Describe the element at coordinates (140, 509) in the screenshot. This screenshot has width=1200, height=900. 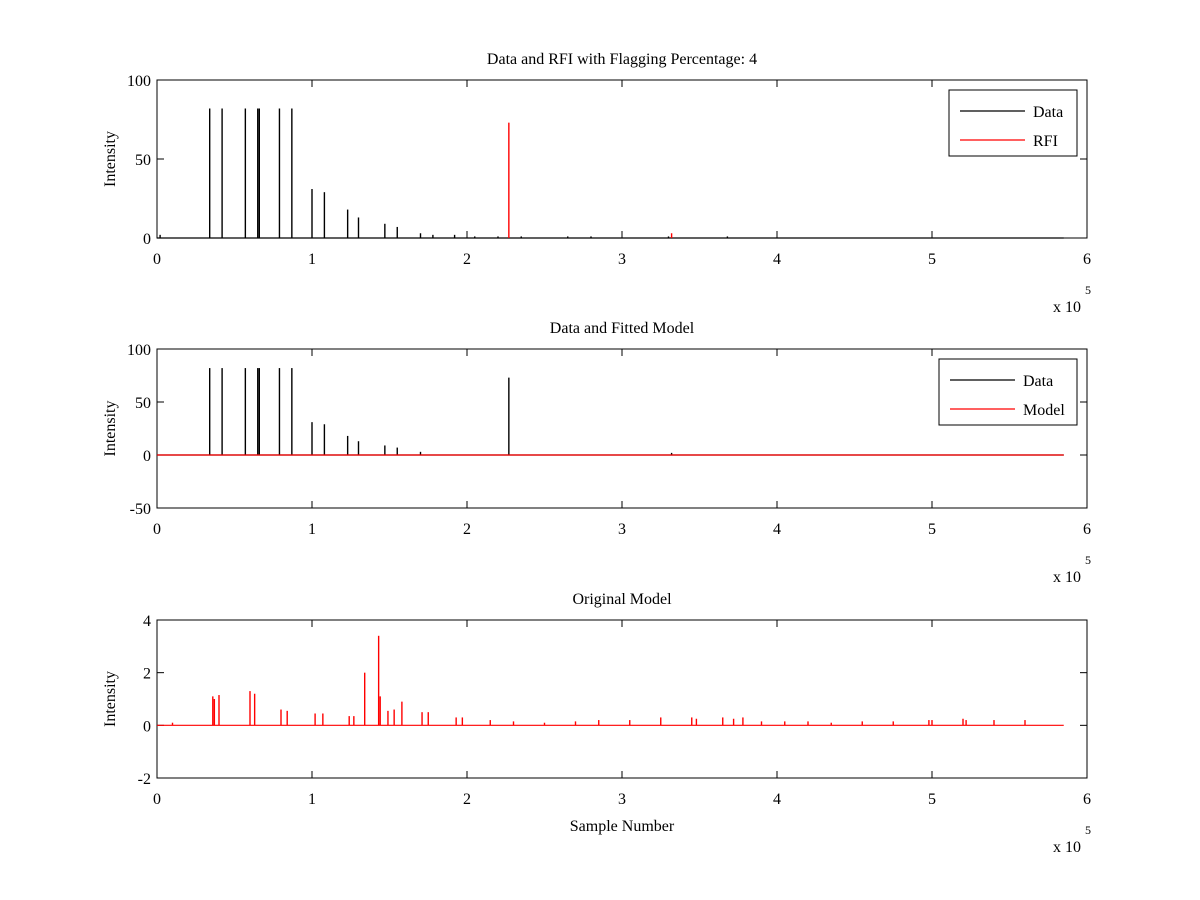
I see `y-tick-label: -50` at that location.